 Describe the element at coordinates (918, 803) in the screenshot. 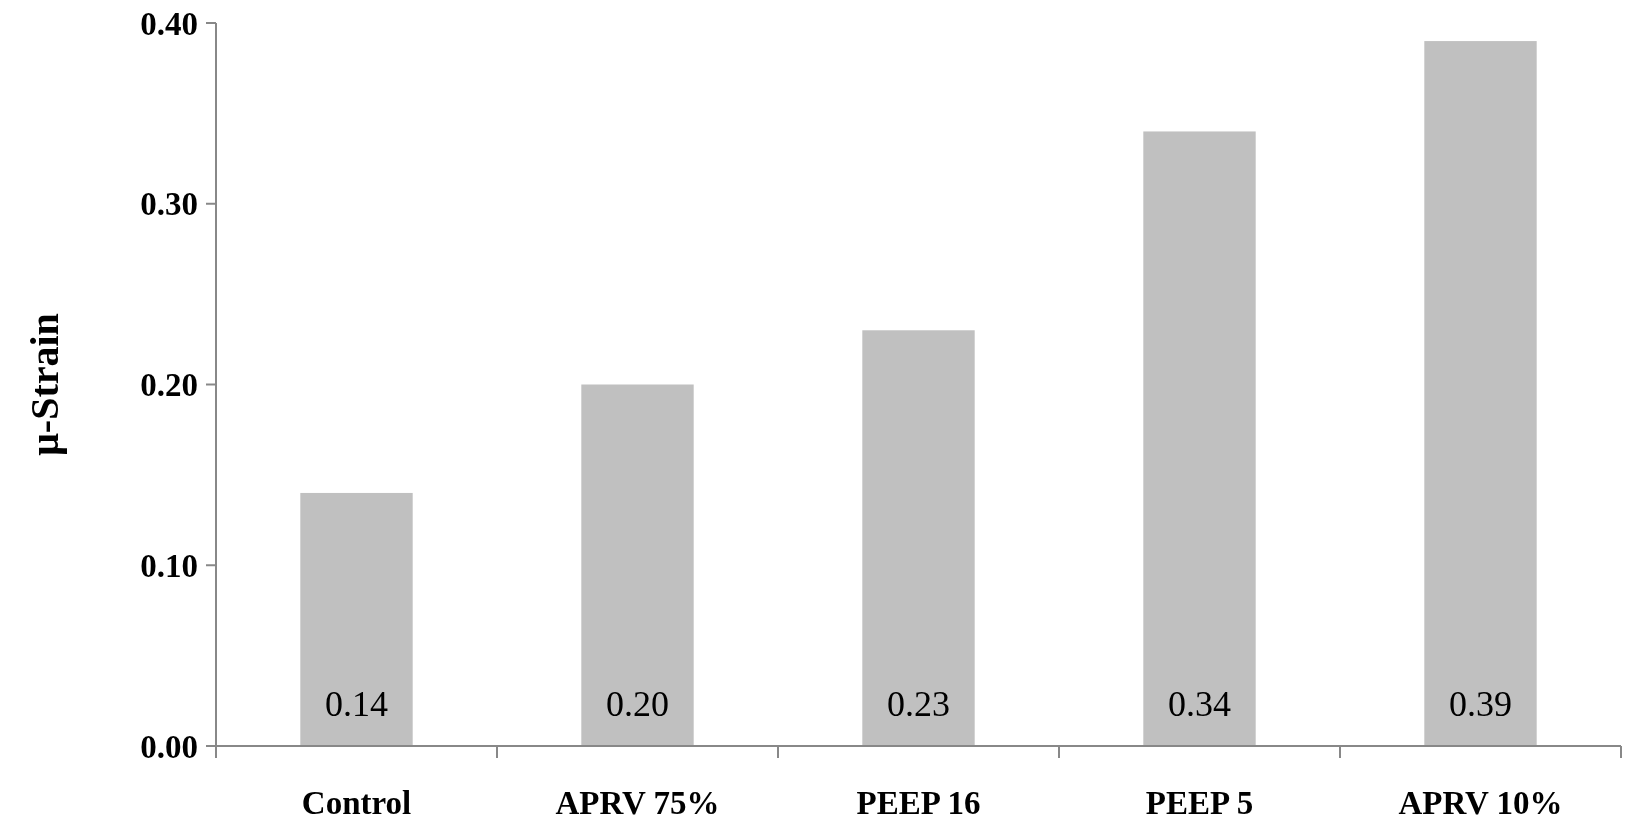

I see `x-tick-label: PEEP 16` at that location.